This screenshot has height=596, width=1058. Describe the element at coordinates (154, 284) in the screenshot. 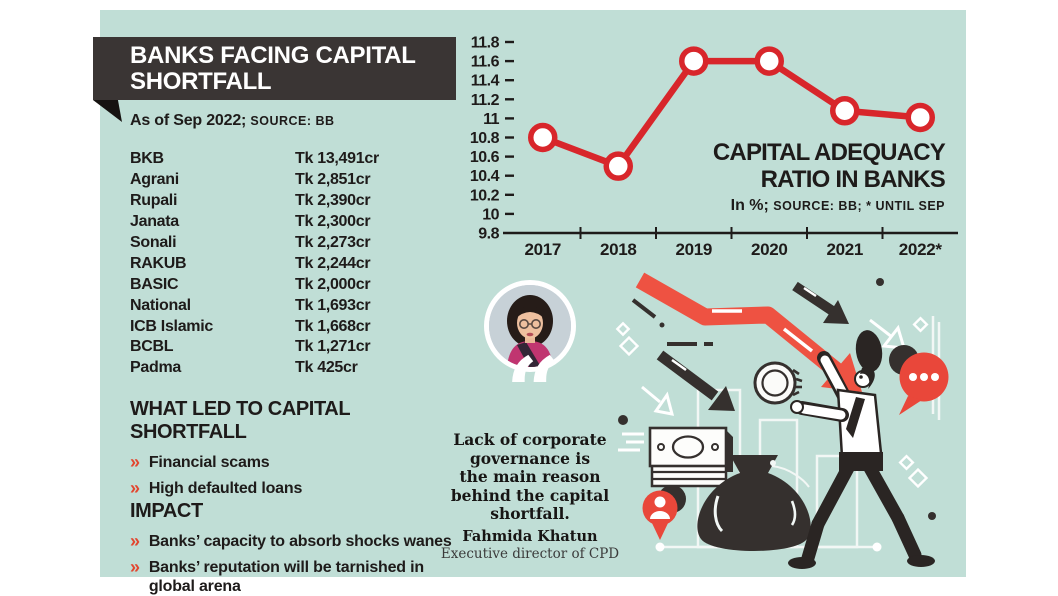

I see `bank-name: BASIC` at that location.